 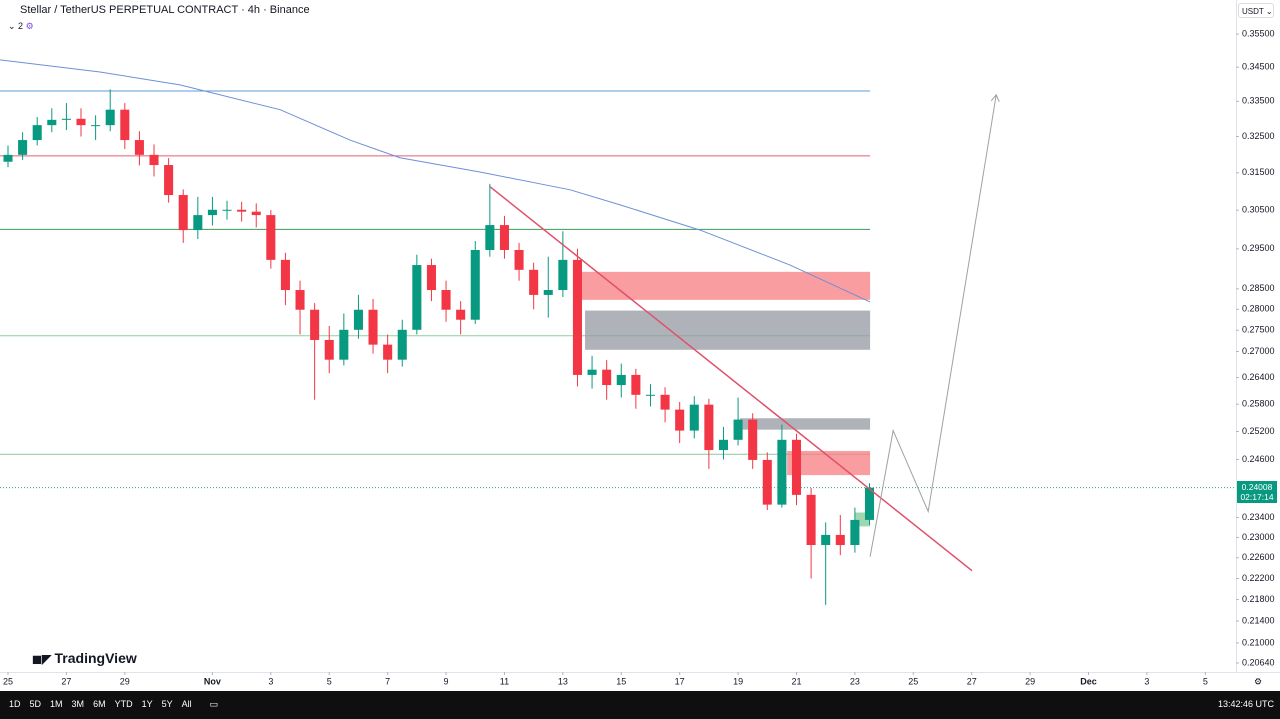 I want to click on y-tick-label: 0.21800, so click(x=1258, y=599).